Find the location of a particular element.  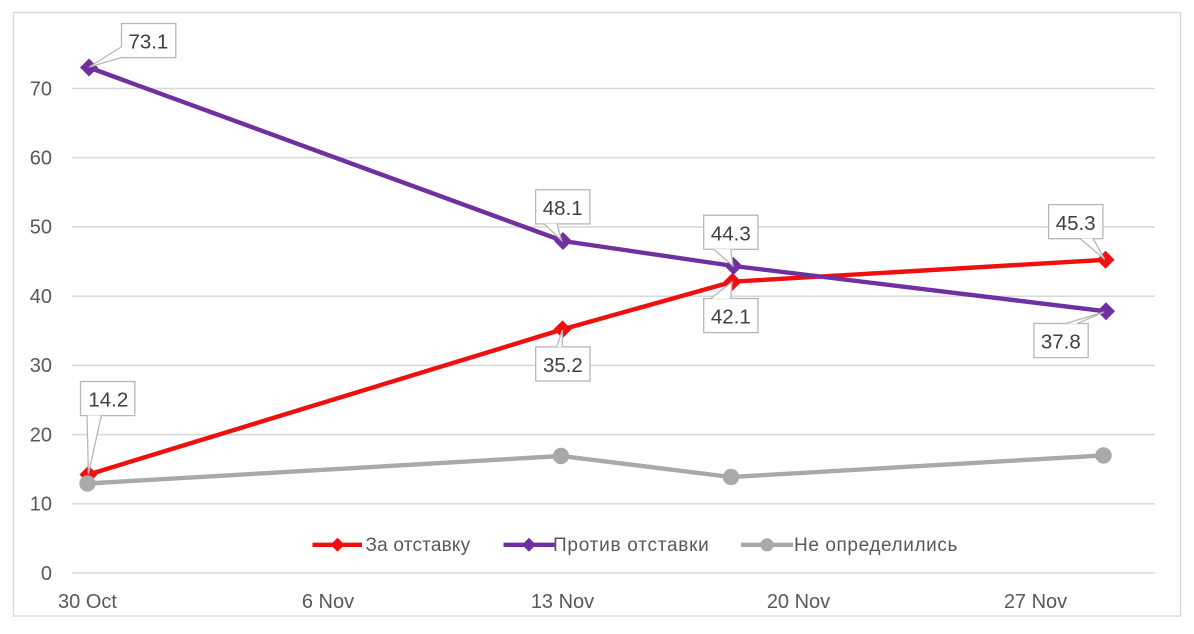

svg-text: 44.3 is located at coordinates (731, 234).